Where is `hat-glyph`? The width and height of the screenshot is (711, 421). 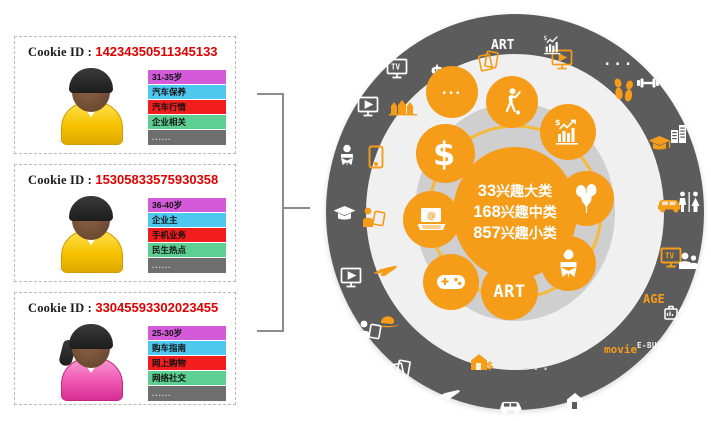 hat-glyph is located at coordinates (388, 322).